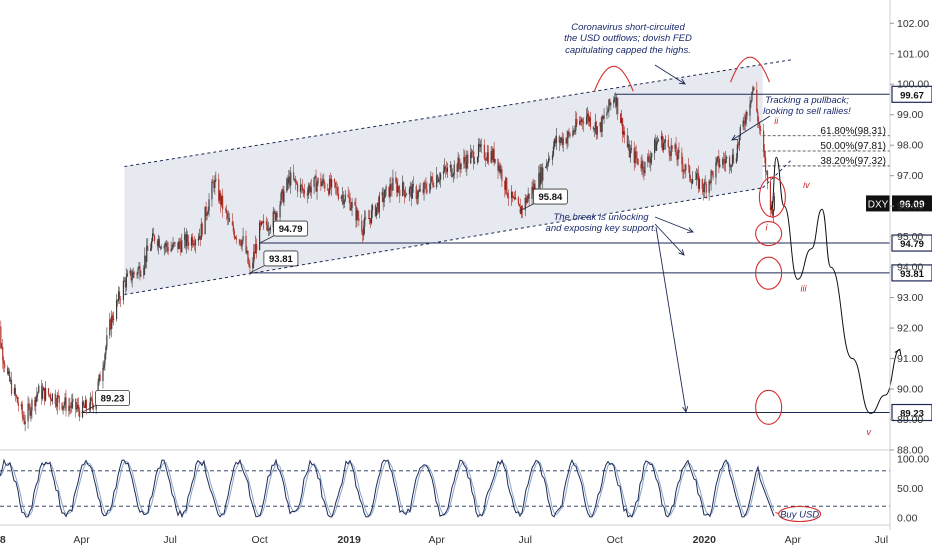  Describe the element at coordinates (3, 540) in the screenshot. I see `time-tick-label: 2018` at that location.